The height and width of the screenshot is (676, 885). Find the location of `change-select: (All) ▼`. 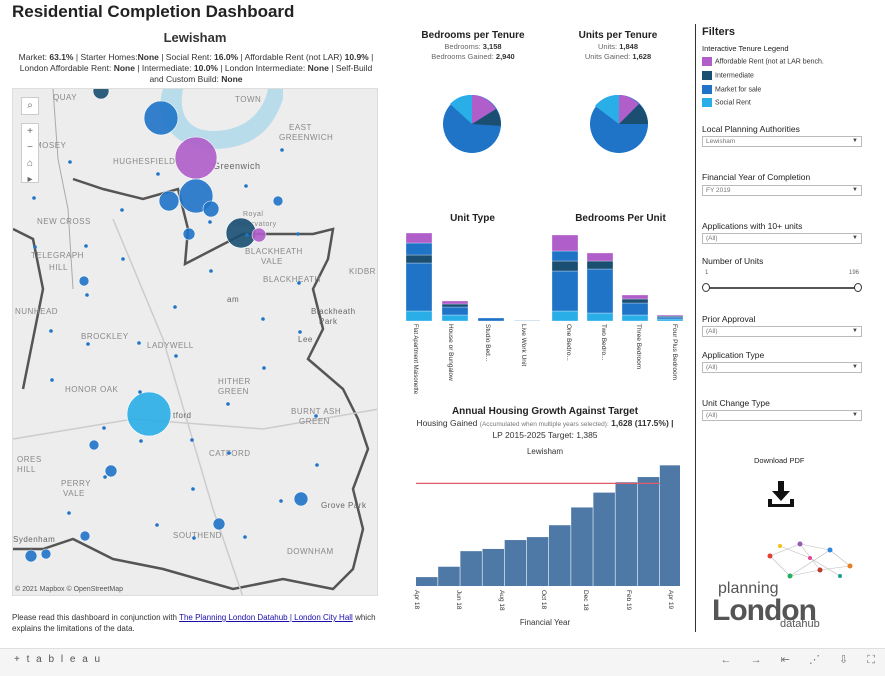

change-select: (All) ▼ is located at coordinates (782, 415).